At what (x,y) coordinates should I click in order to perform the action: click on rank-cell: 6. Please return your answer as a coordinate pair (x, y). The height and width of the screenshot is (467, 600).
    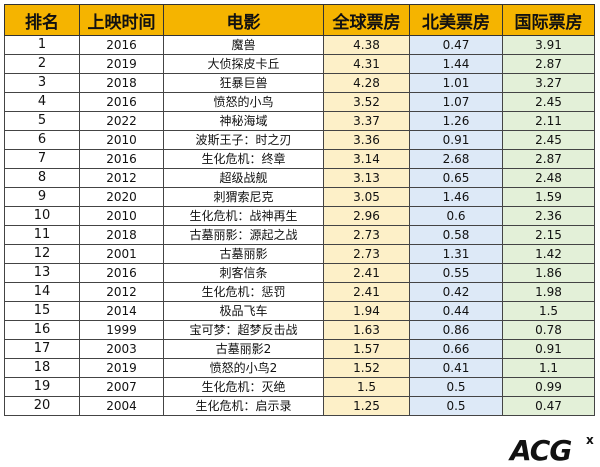
    Looking at the image, I should click on (42, 140).